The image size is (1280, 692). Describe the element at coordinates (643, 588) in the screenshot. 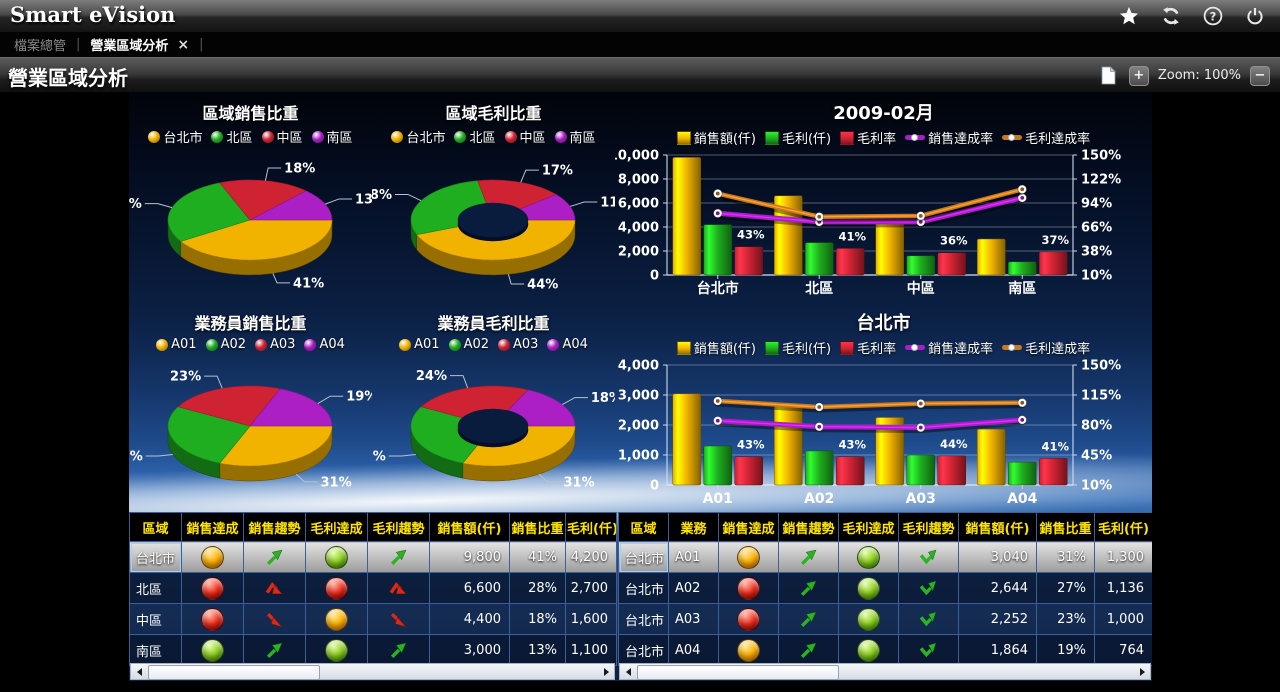

I see `cell-text: 台北市` at that location.